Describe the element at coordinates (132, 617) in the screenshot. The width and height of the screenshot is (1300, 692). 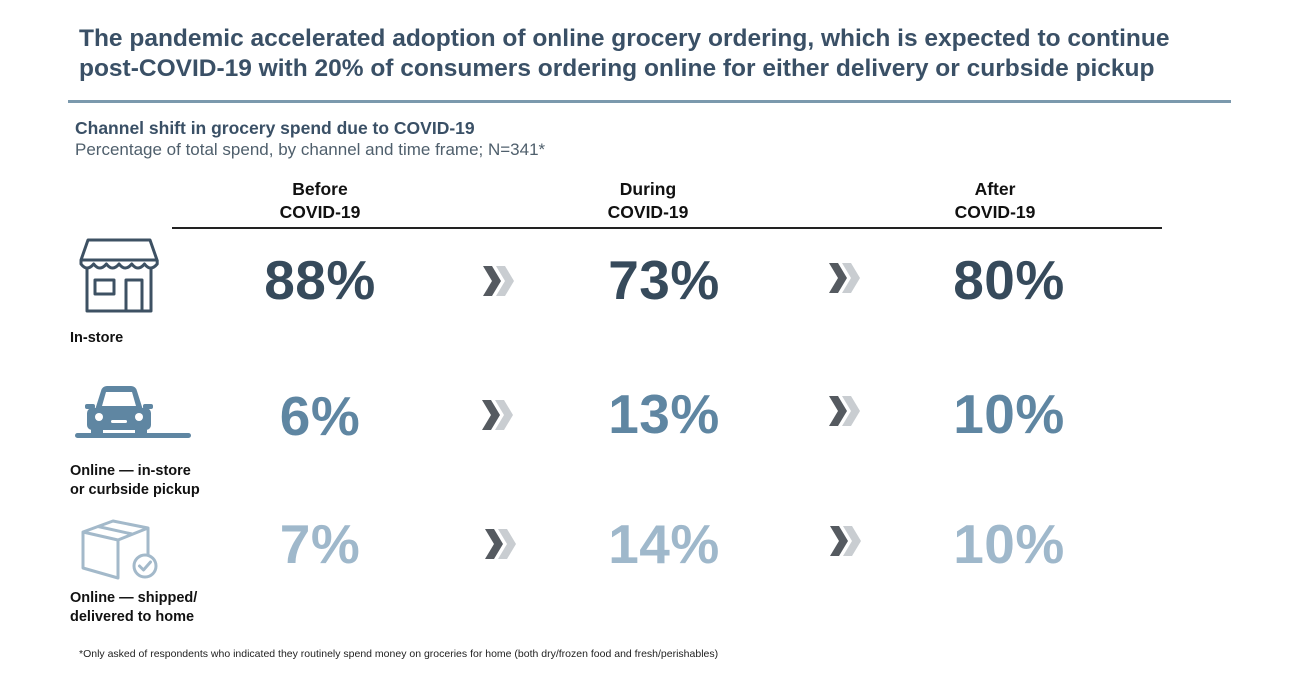
I see `row-label-delivered-line2: delivered to home` at that location.